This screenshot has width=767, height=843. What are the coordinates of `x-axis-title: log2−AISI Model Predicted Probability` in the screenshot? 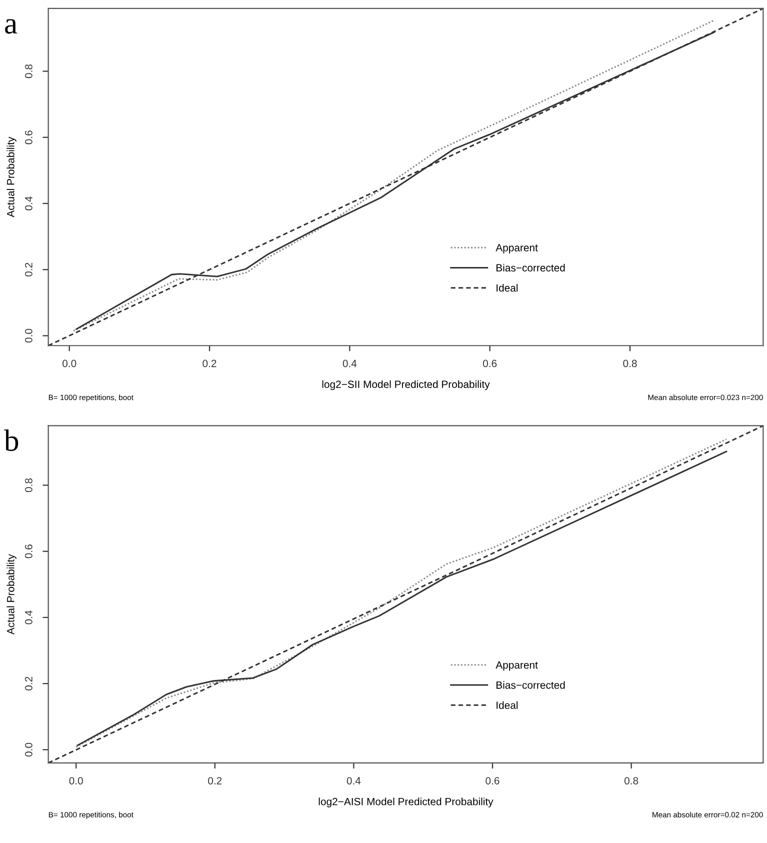 It's located at (406, 803).